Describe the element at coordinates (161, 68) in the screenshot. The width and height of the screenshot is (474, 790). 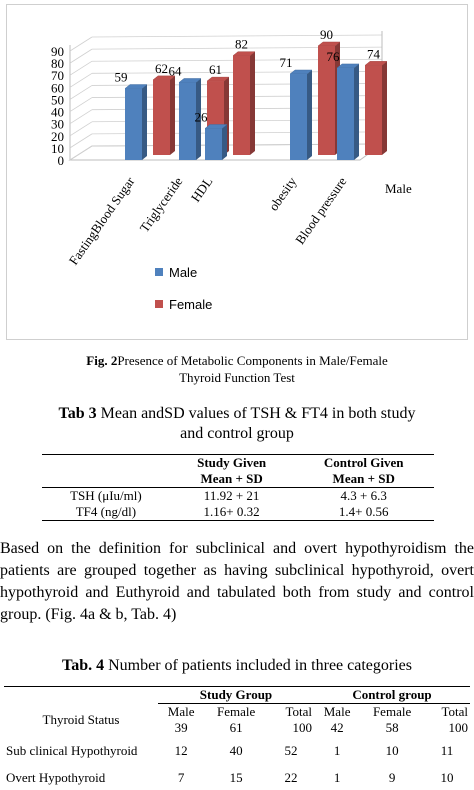
I see `data-label-female: 62` at that location.